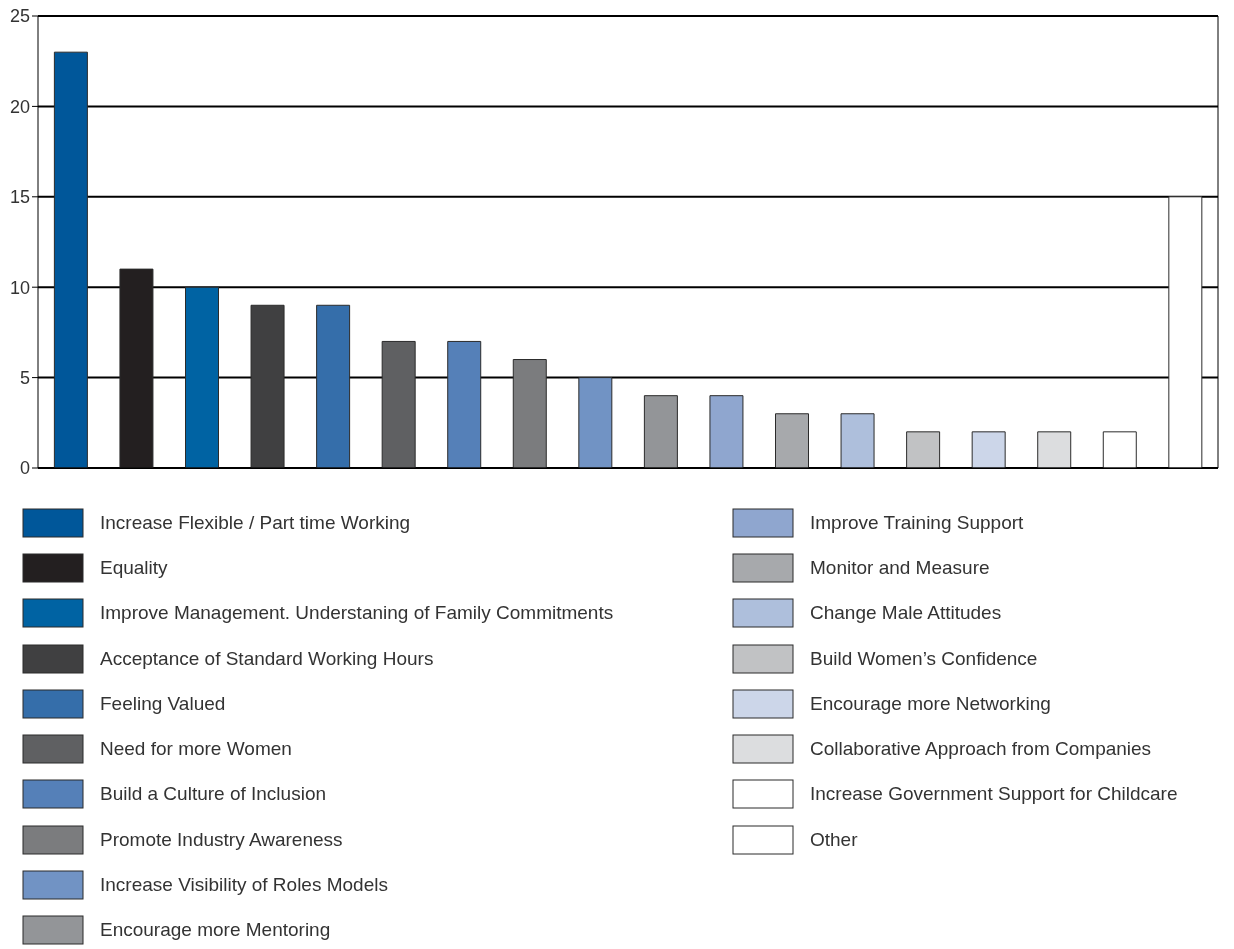 Image resolution: width=1234 pixels, height=949 pixels. I want to click on legend-label: Build Women’s Confidence, so click(924, 658).